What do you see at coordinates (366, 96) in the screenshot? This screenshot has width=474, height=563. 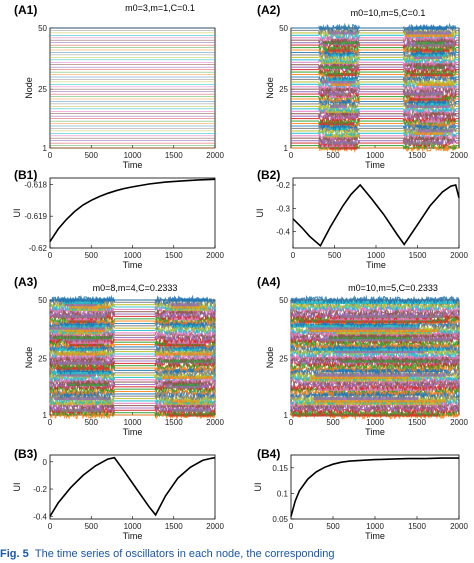 I see `chart-a2: 0 500 1000 1500 2000 1 25 50 Time Node` at bounding box center [366, 96].